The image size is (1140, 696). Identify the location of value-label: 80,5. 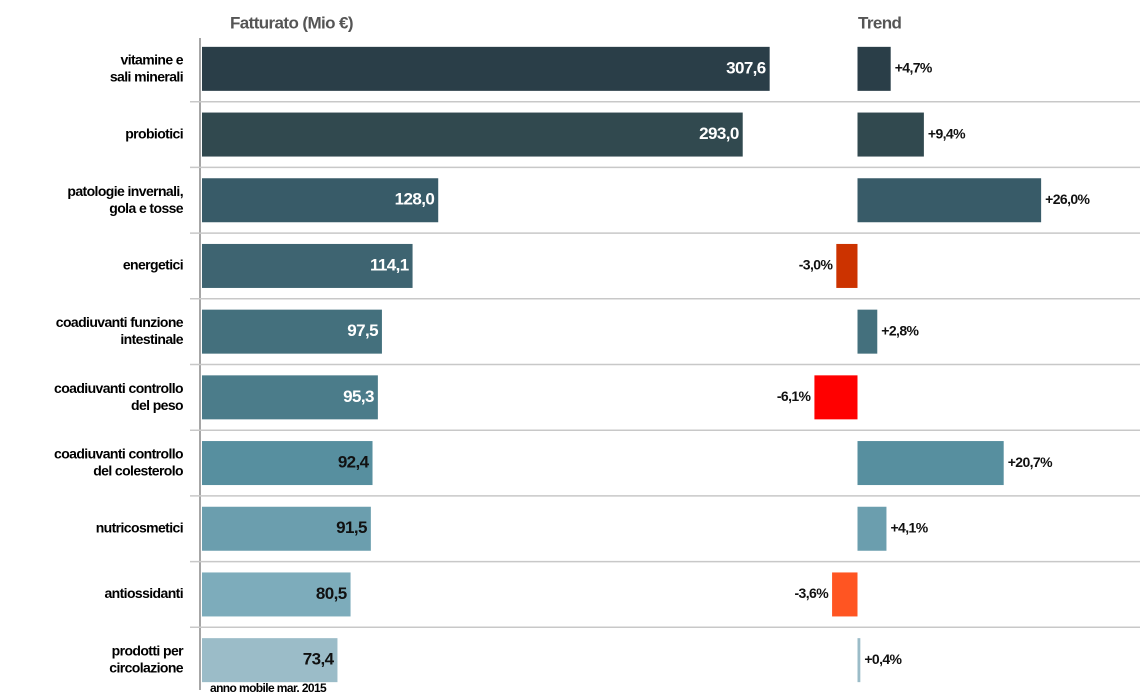
(331, 593).